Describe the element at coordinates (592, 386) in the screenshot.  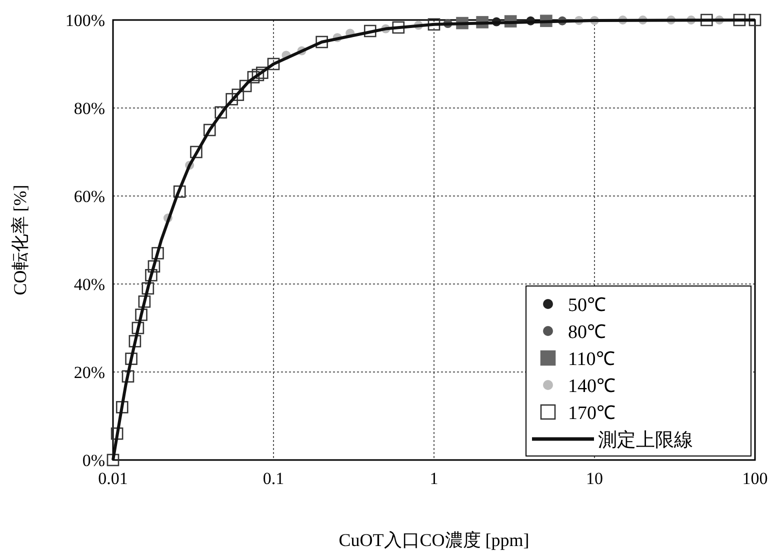
I see `legend-label: 140℃` at that location.